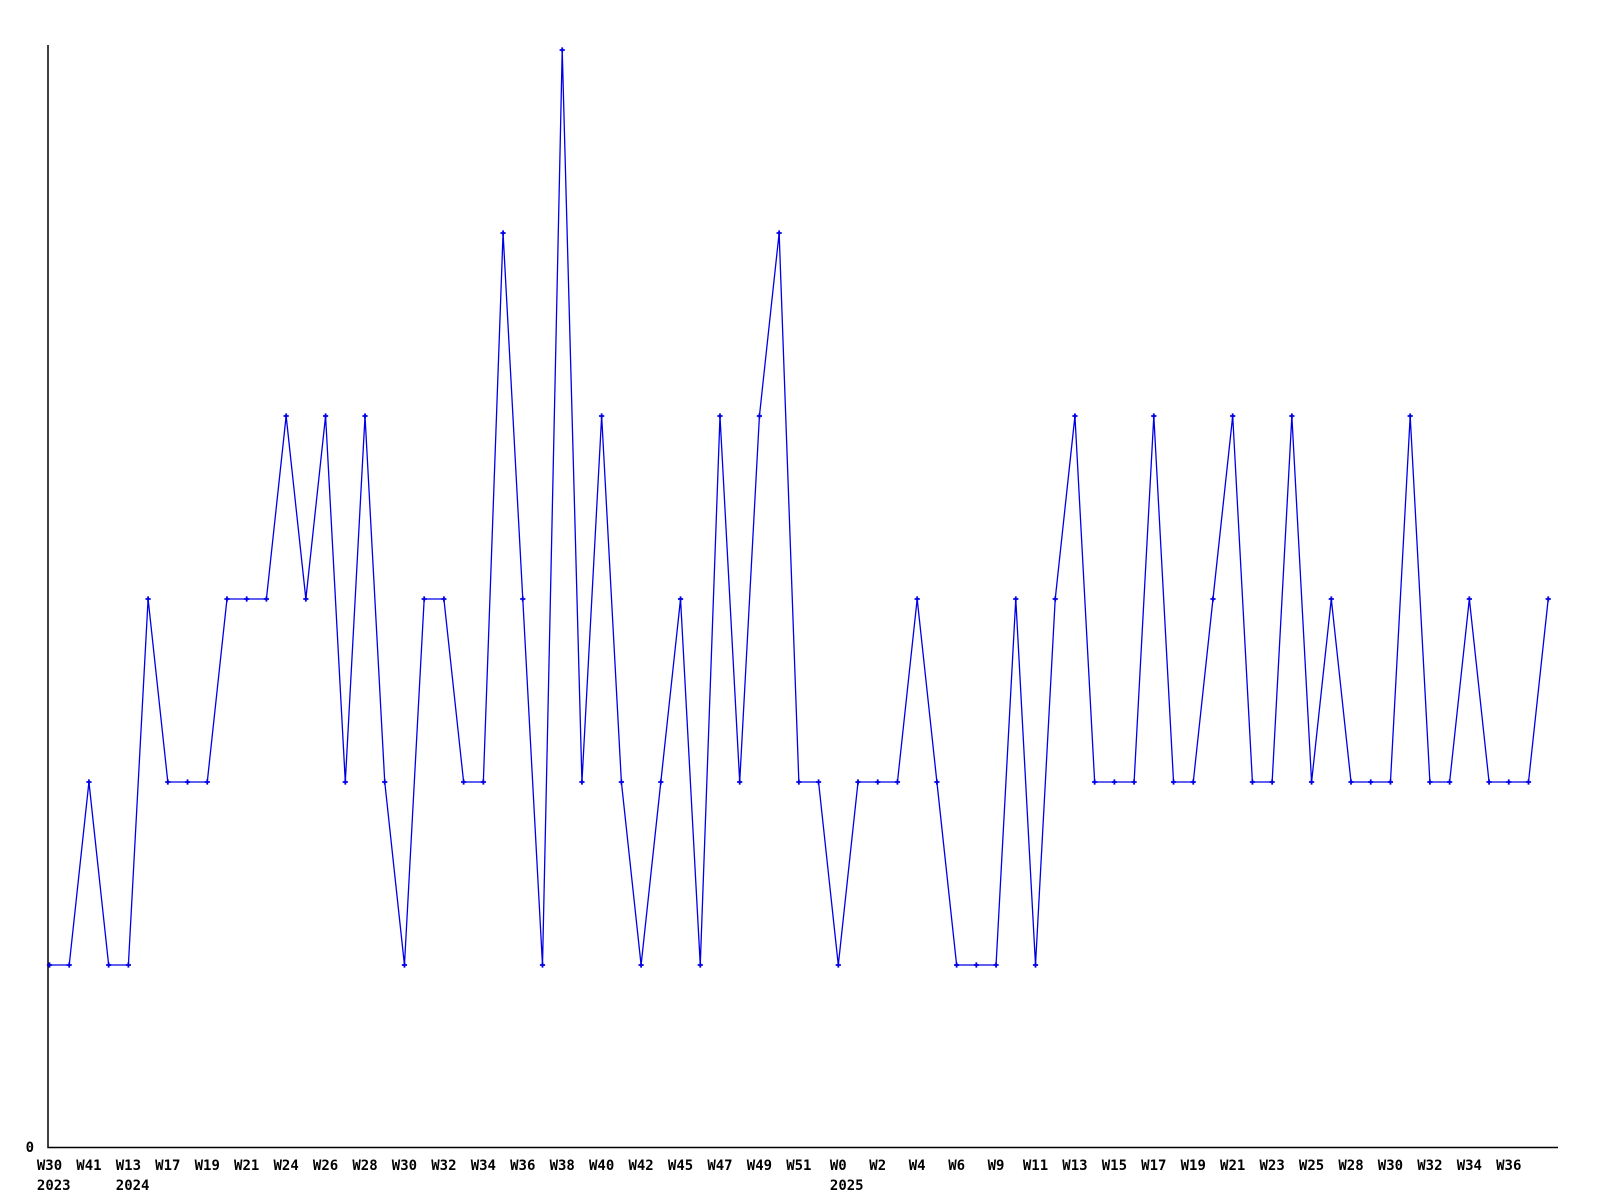 The image size is (1600, 1204). Describe the element at coordinates (847, 1186) in the screenshot. I see `x-tick-year-label: 2025` at that location.